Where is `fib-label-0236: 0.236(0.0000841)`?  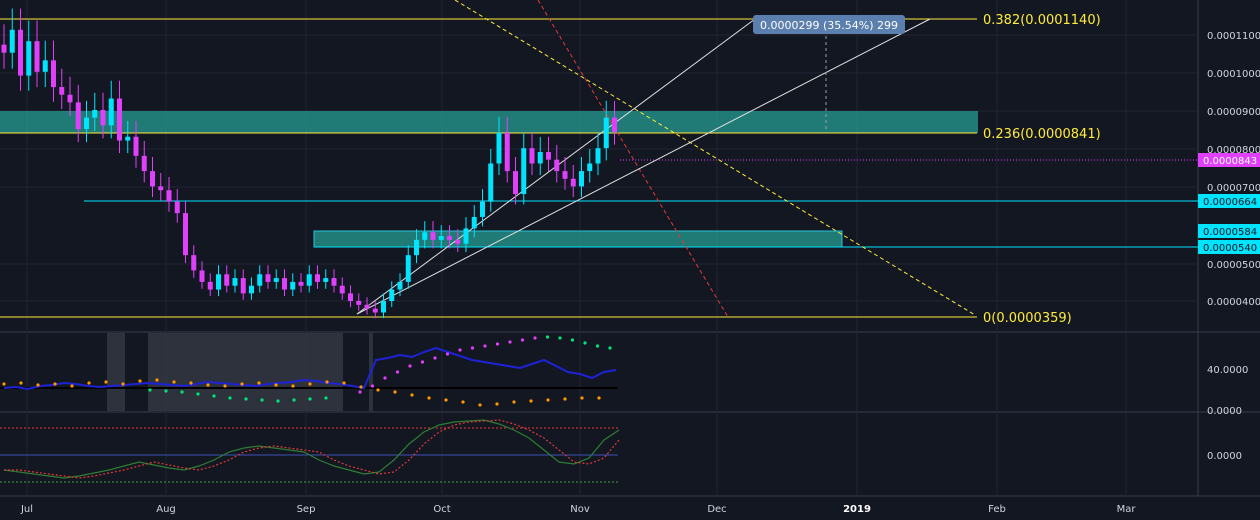 fib-label-0236: 0.236(0.0000841) is located at coordinates (1042, 134).